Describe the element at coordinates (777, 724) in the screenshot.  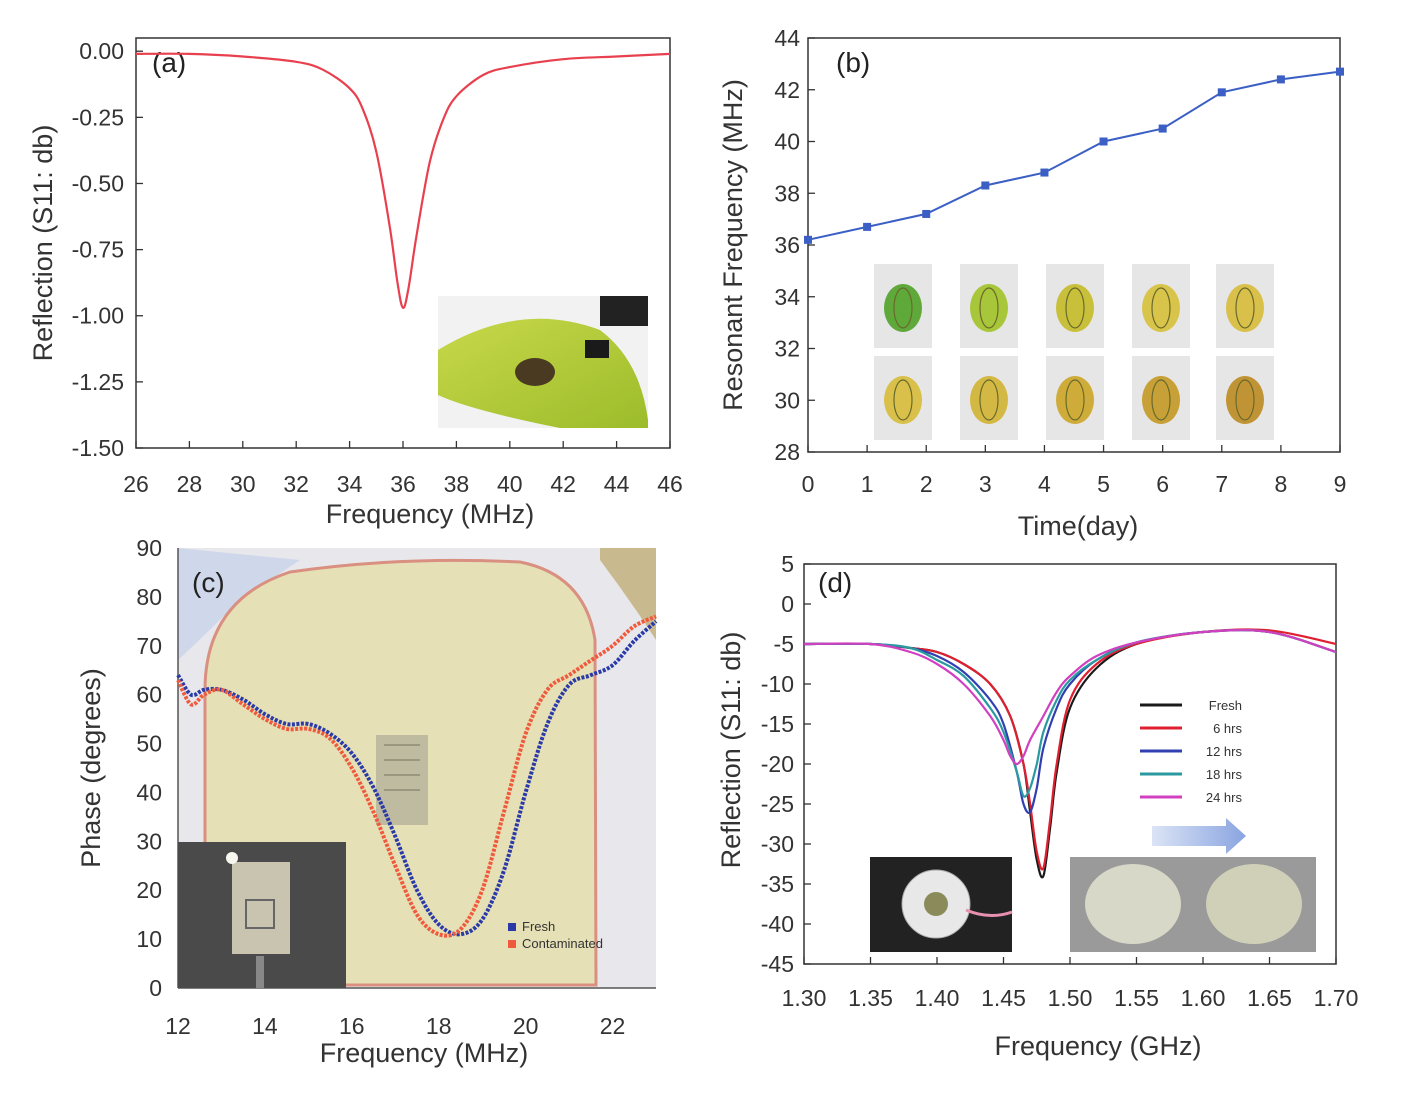
I see `y-tick-label: -15` at that location.